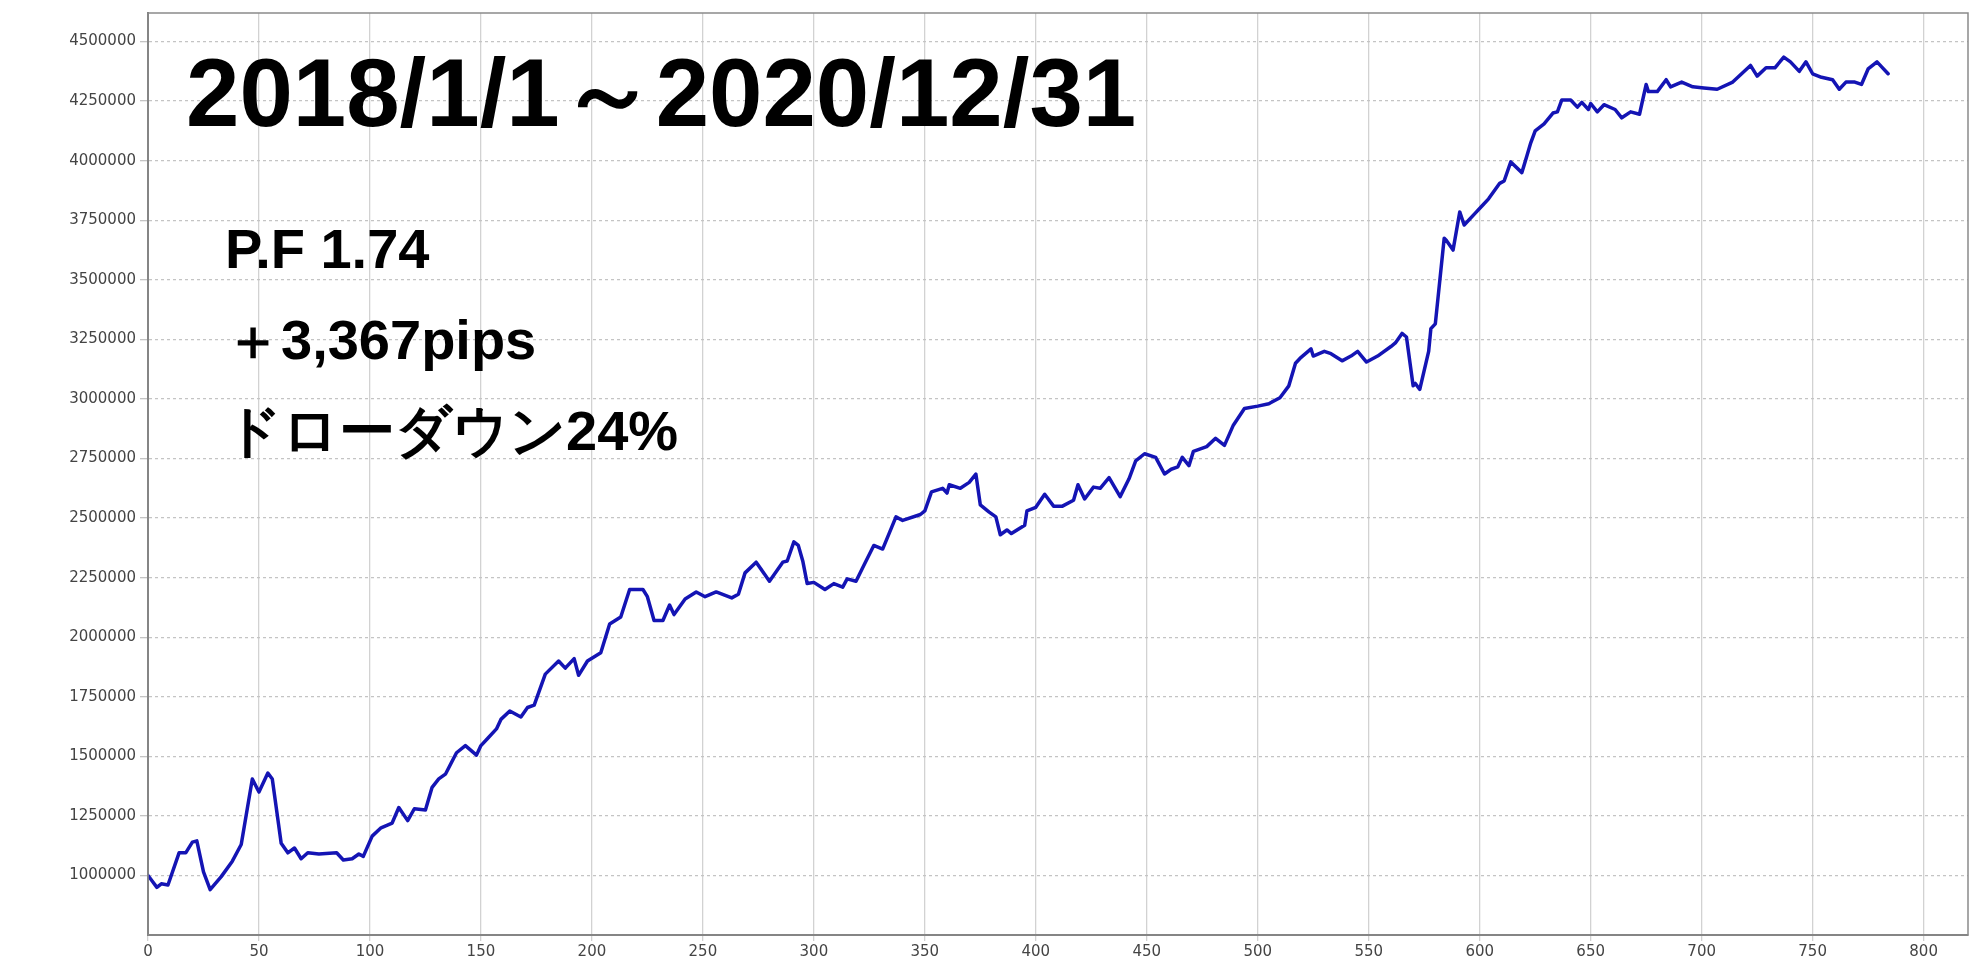 This screenshot has width=1981, height=975. Describe the element at coordinates (102, 576) in the screenshot. I see `y-tick-label: 2250000` at that location.